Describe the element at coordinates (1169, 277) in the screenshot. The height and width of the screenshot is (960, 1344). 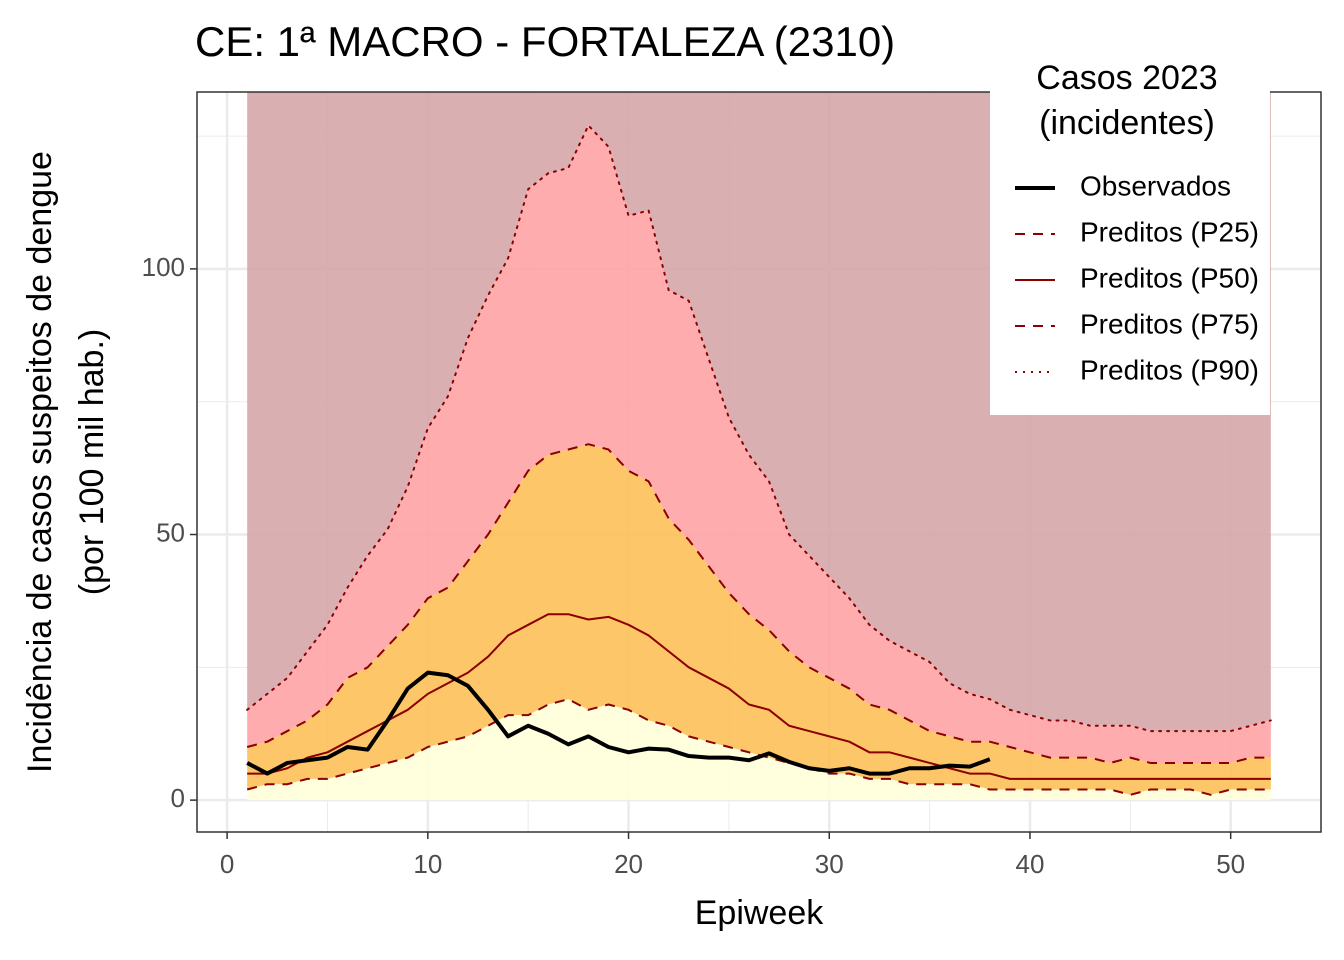
I see `legend-label: Preditos (P50)` at that location.